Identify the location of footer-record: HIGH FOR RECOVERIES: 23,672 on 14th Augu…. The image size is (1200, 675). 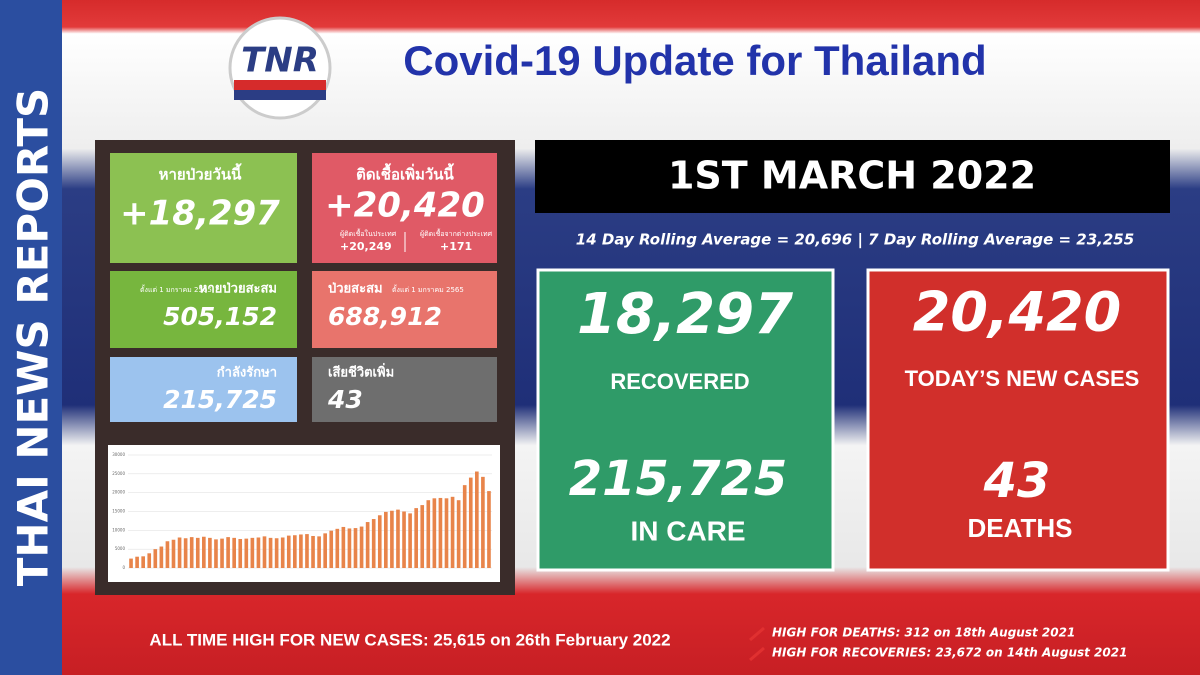
(949, 653).